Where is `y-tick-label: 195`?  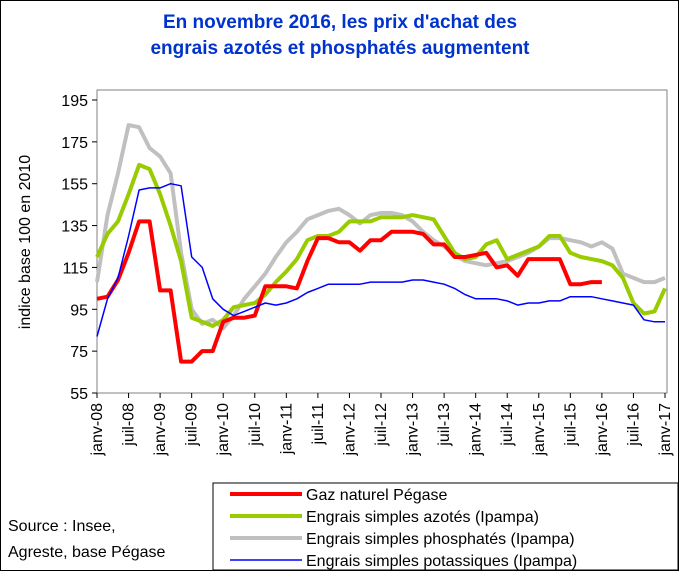
y-tick-label: 195 is located at coordinates (74, 101).